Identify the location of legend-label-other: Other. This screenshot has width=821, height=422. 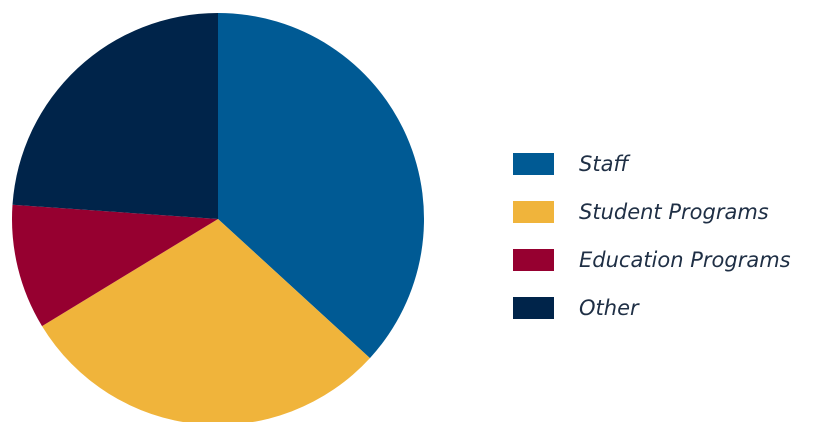
(609, 308).